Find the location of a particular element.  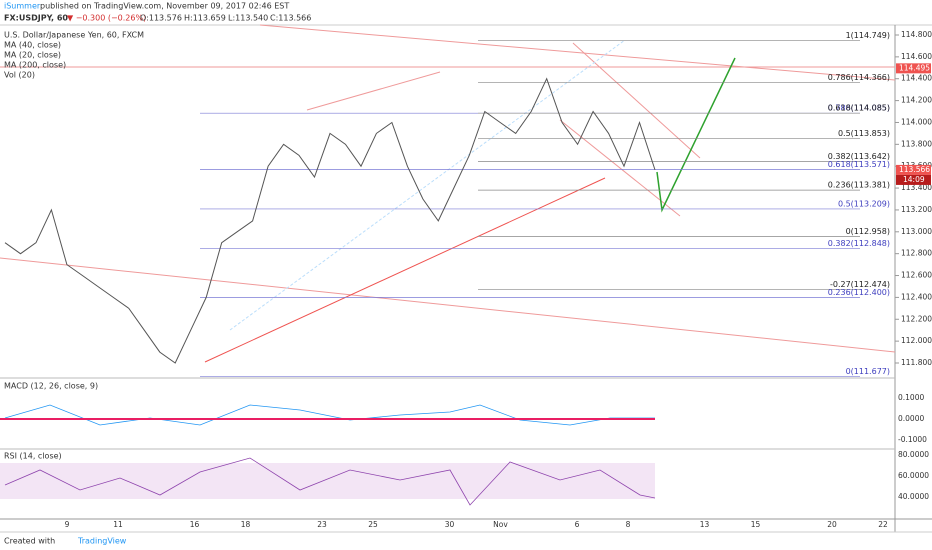

macd-tick: 0.0000 is located at coordinates (911, 418).